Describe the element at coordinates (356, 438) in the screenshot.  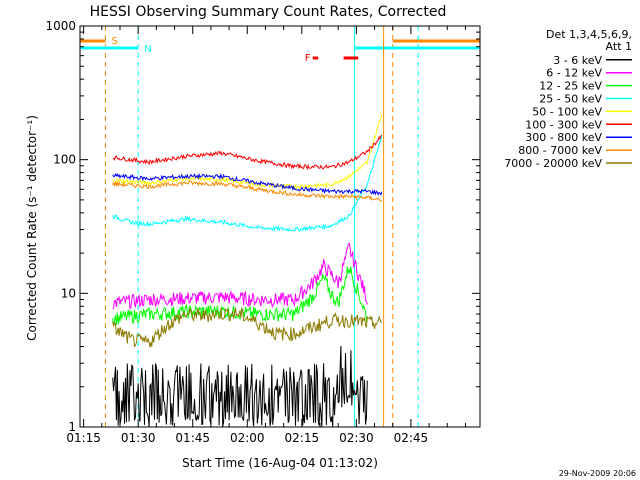
I see `x-tick-label: 02:30` at that location.